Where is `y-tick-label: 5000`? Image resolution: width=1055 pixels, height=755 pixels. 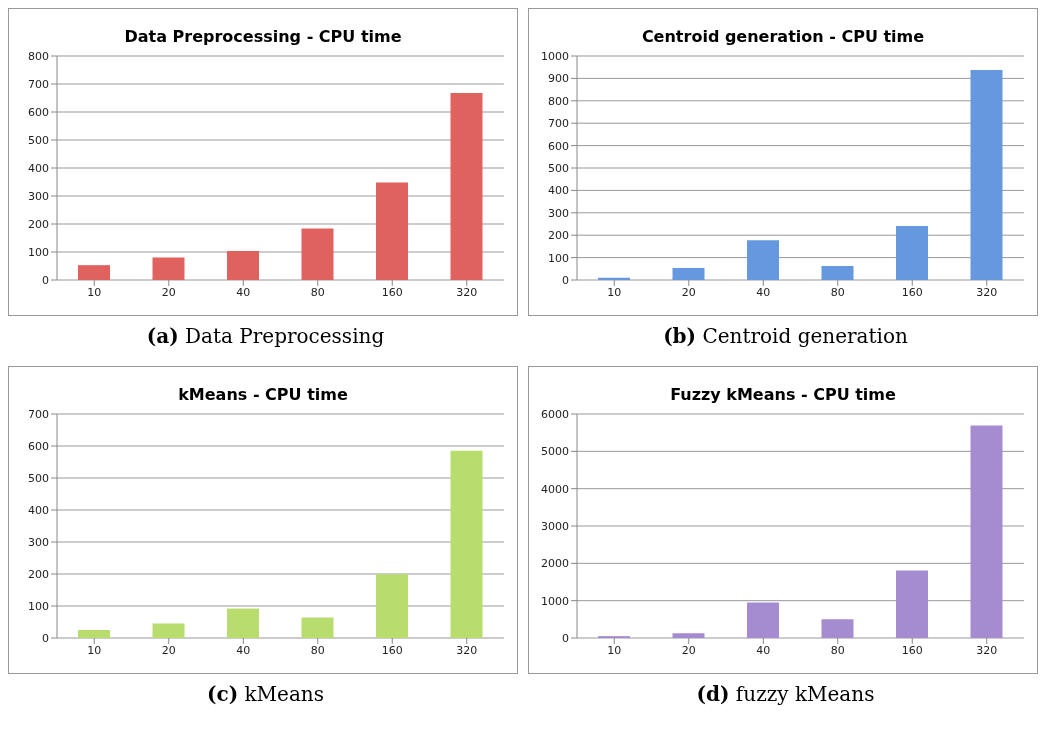
y-tick-label: 5000 is located at coordinates (555, 452).